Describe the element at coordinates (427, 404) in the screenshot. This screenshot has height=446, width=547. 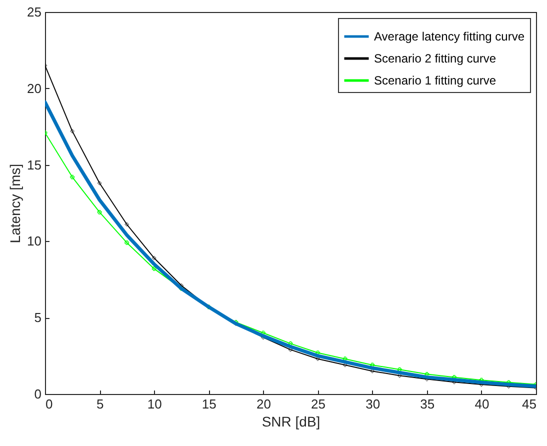
I see `x-tick-label: 35` at that location.